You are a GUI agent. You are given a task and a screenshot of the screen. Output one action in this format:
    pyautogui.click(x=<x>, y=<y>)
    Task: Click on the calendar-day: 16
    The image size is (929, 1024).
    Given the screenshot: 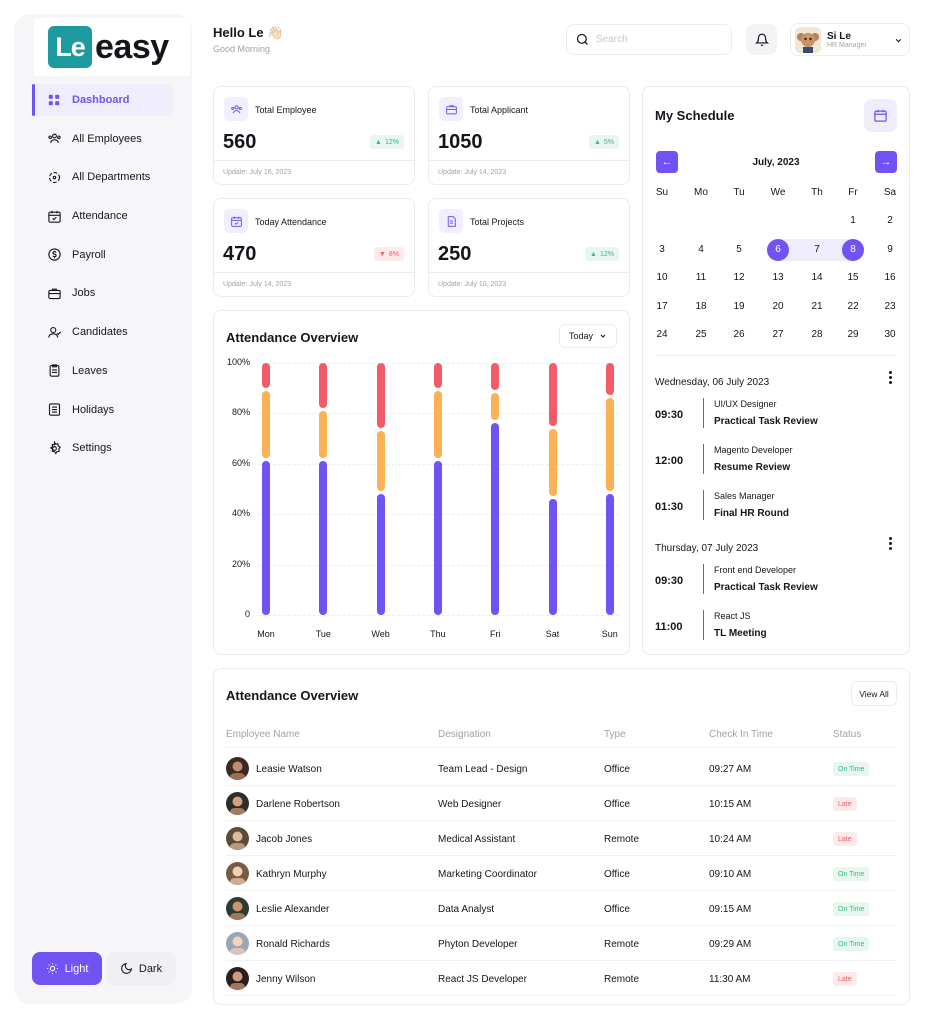 What is the action you would take?
    pyautogui.click(x=890, y=277)
    